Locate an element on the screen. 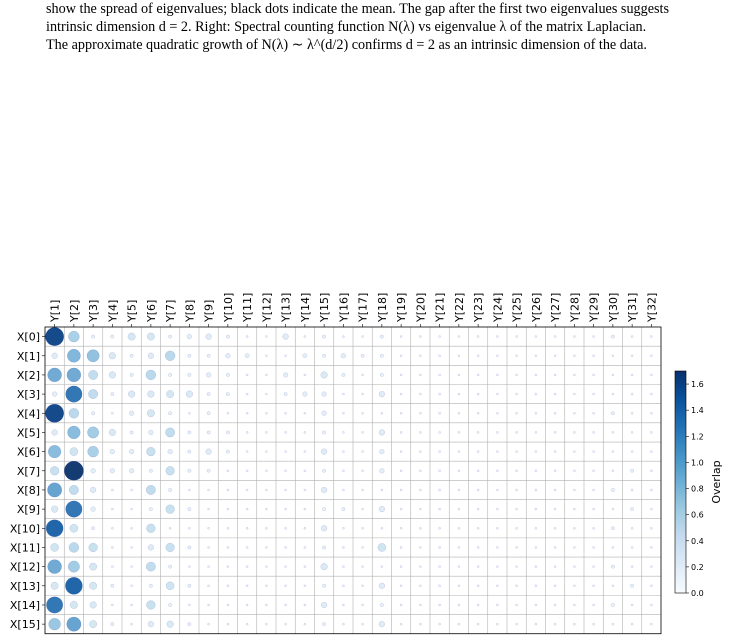  bubble-X[1]-Y[19] is located at coordinates (401, 355).